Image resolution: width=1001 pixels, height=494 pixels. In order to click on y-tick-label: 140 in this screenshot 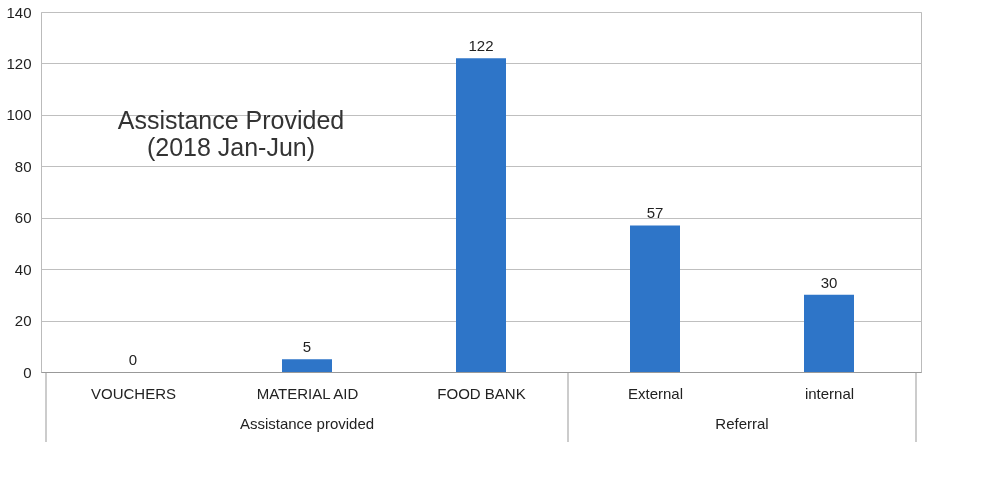, I will do `click(19, 12)`.